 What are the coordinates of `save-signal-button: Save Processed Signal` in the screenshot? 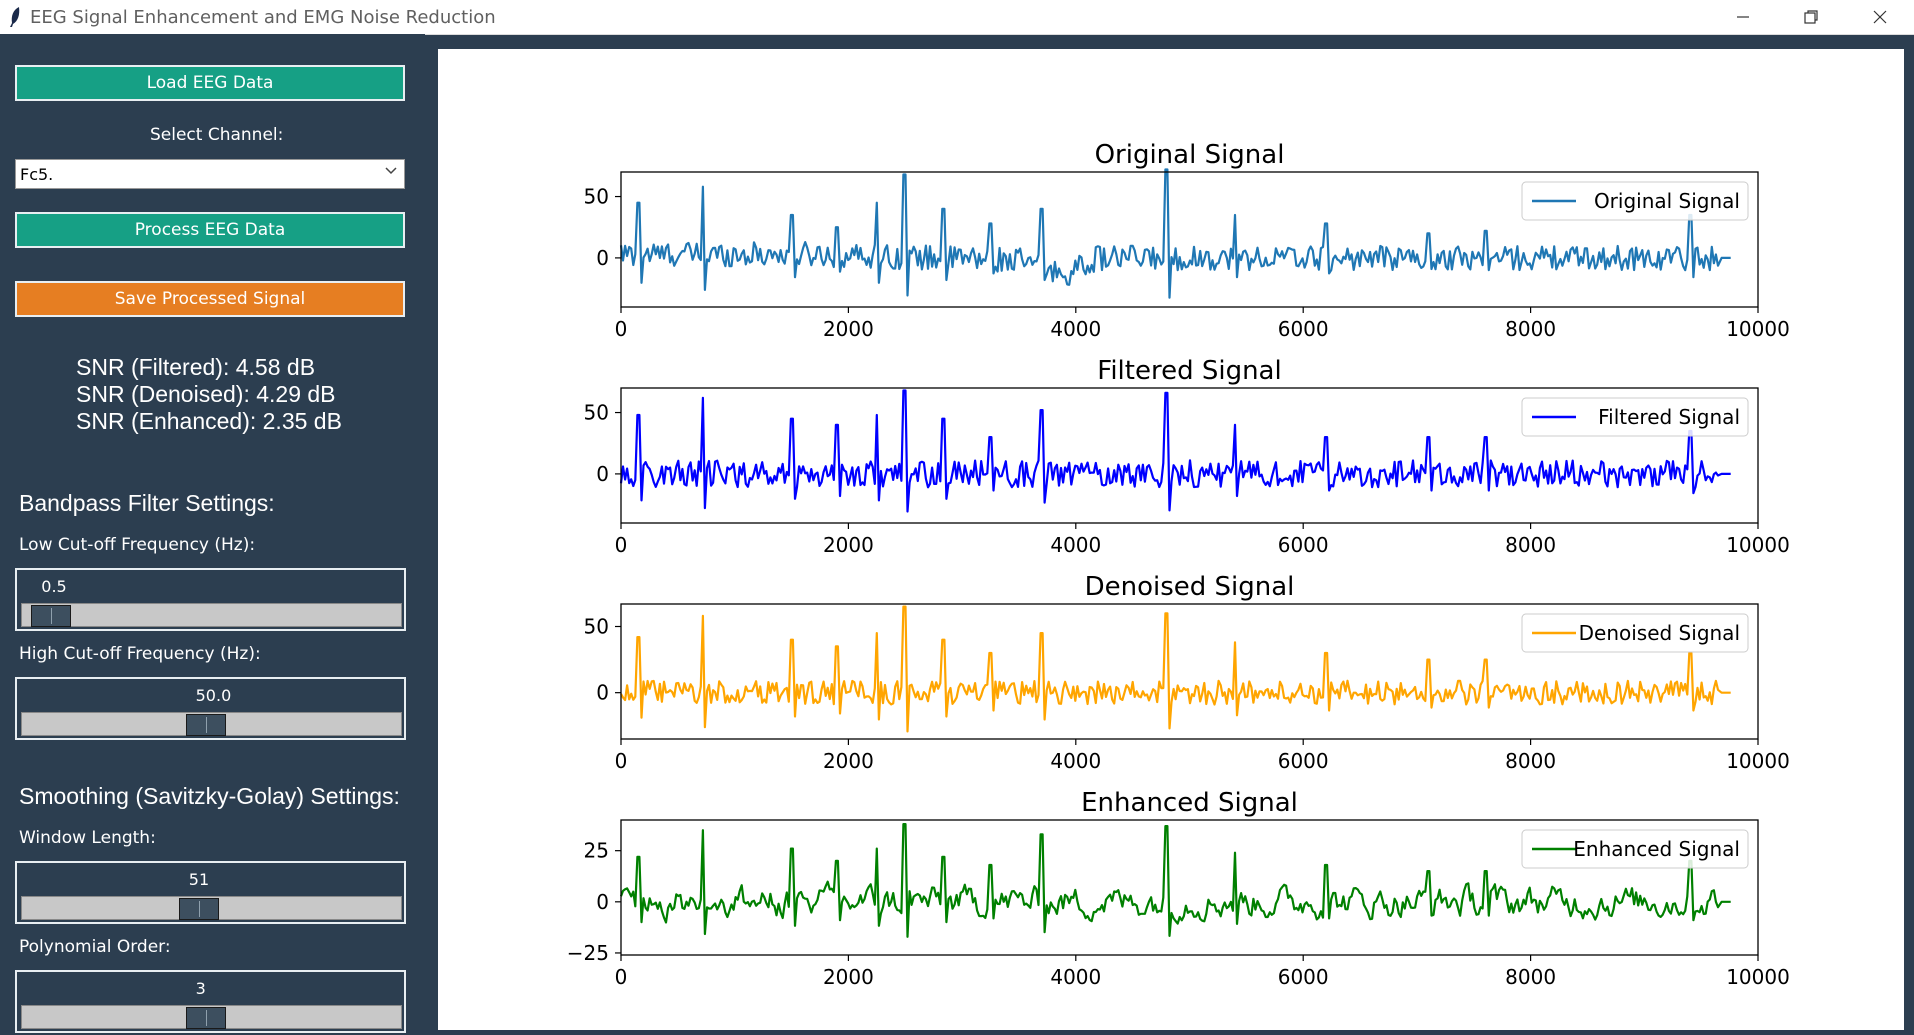 It's located at (210, 299).